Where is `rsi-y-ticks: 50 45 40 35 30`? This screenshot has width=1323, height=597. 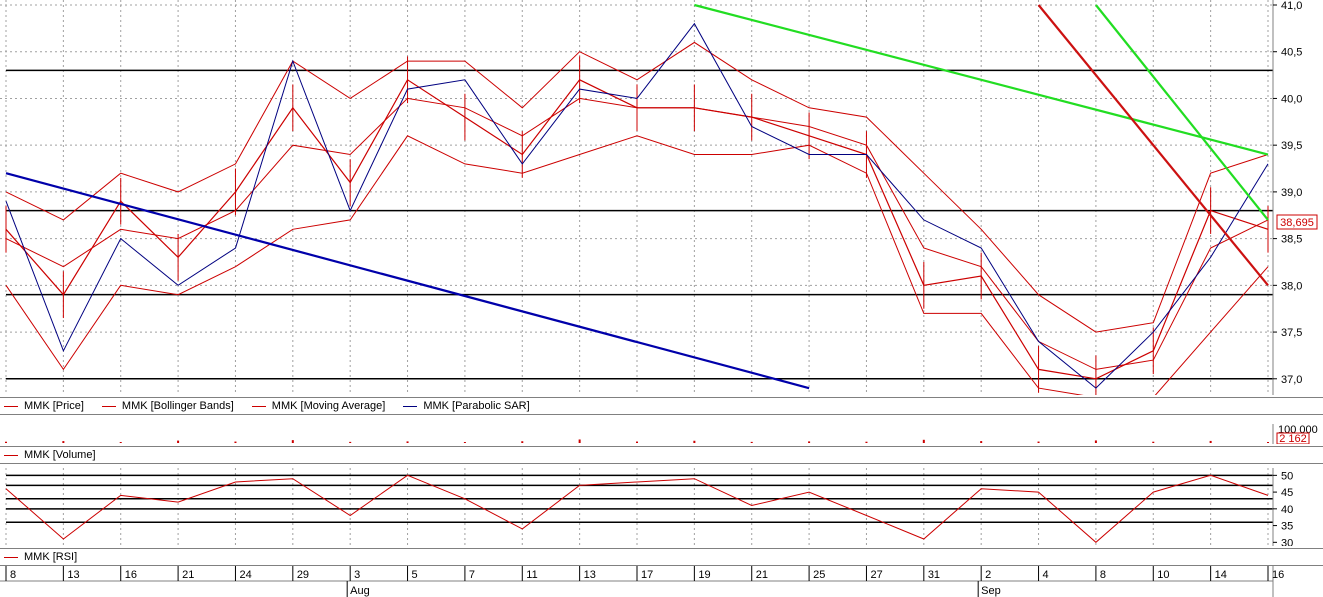 rsi-y-ticks: 50 45 40 35 30 is located at coordinates (1283, 508).